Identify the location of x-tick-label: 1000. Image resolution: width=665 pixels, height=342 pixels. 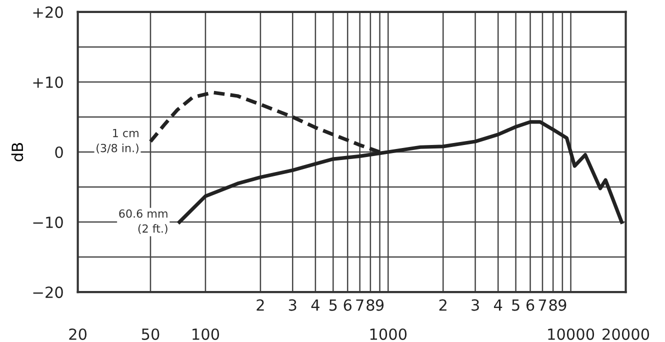
(388, 334).